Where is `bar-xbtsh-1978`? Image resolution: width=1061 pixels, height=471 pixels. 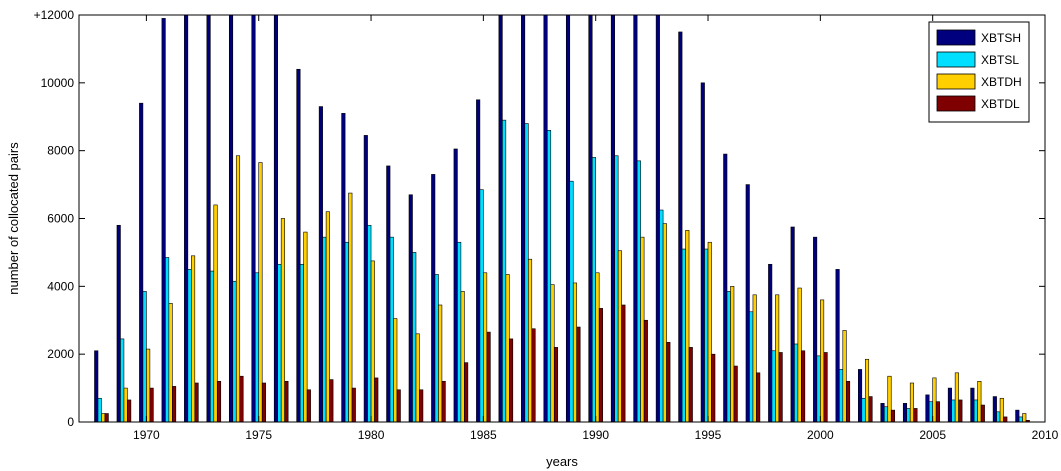 bar-xbtsh-1978 is located at coordinates (320, 264).